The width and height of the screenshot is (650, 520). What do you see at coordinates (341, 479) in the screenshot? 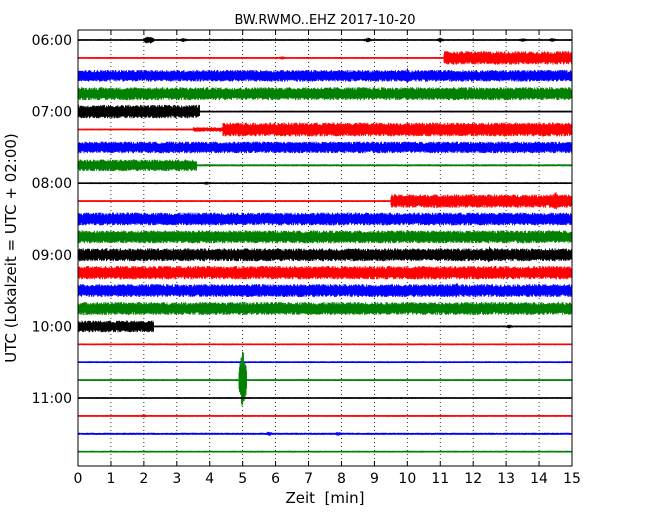
I see `x-tick-label: 8` at bounding box center [341, 479].